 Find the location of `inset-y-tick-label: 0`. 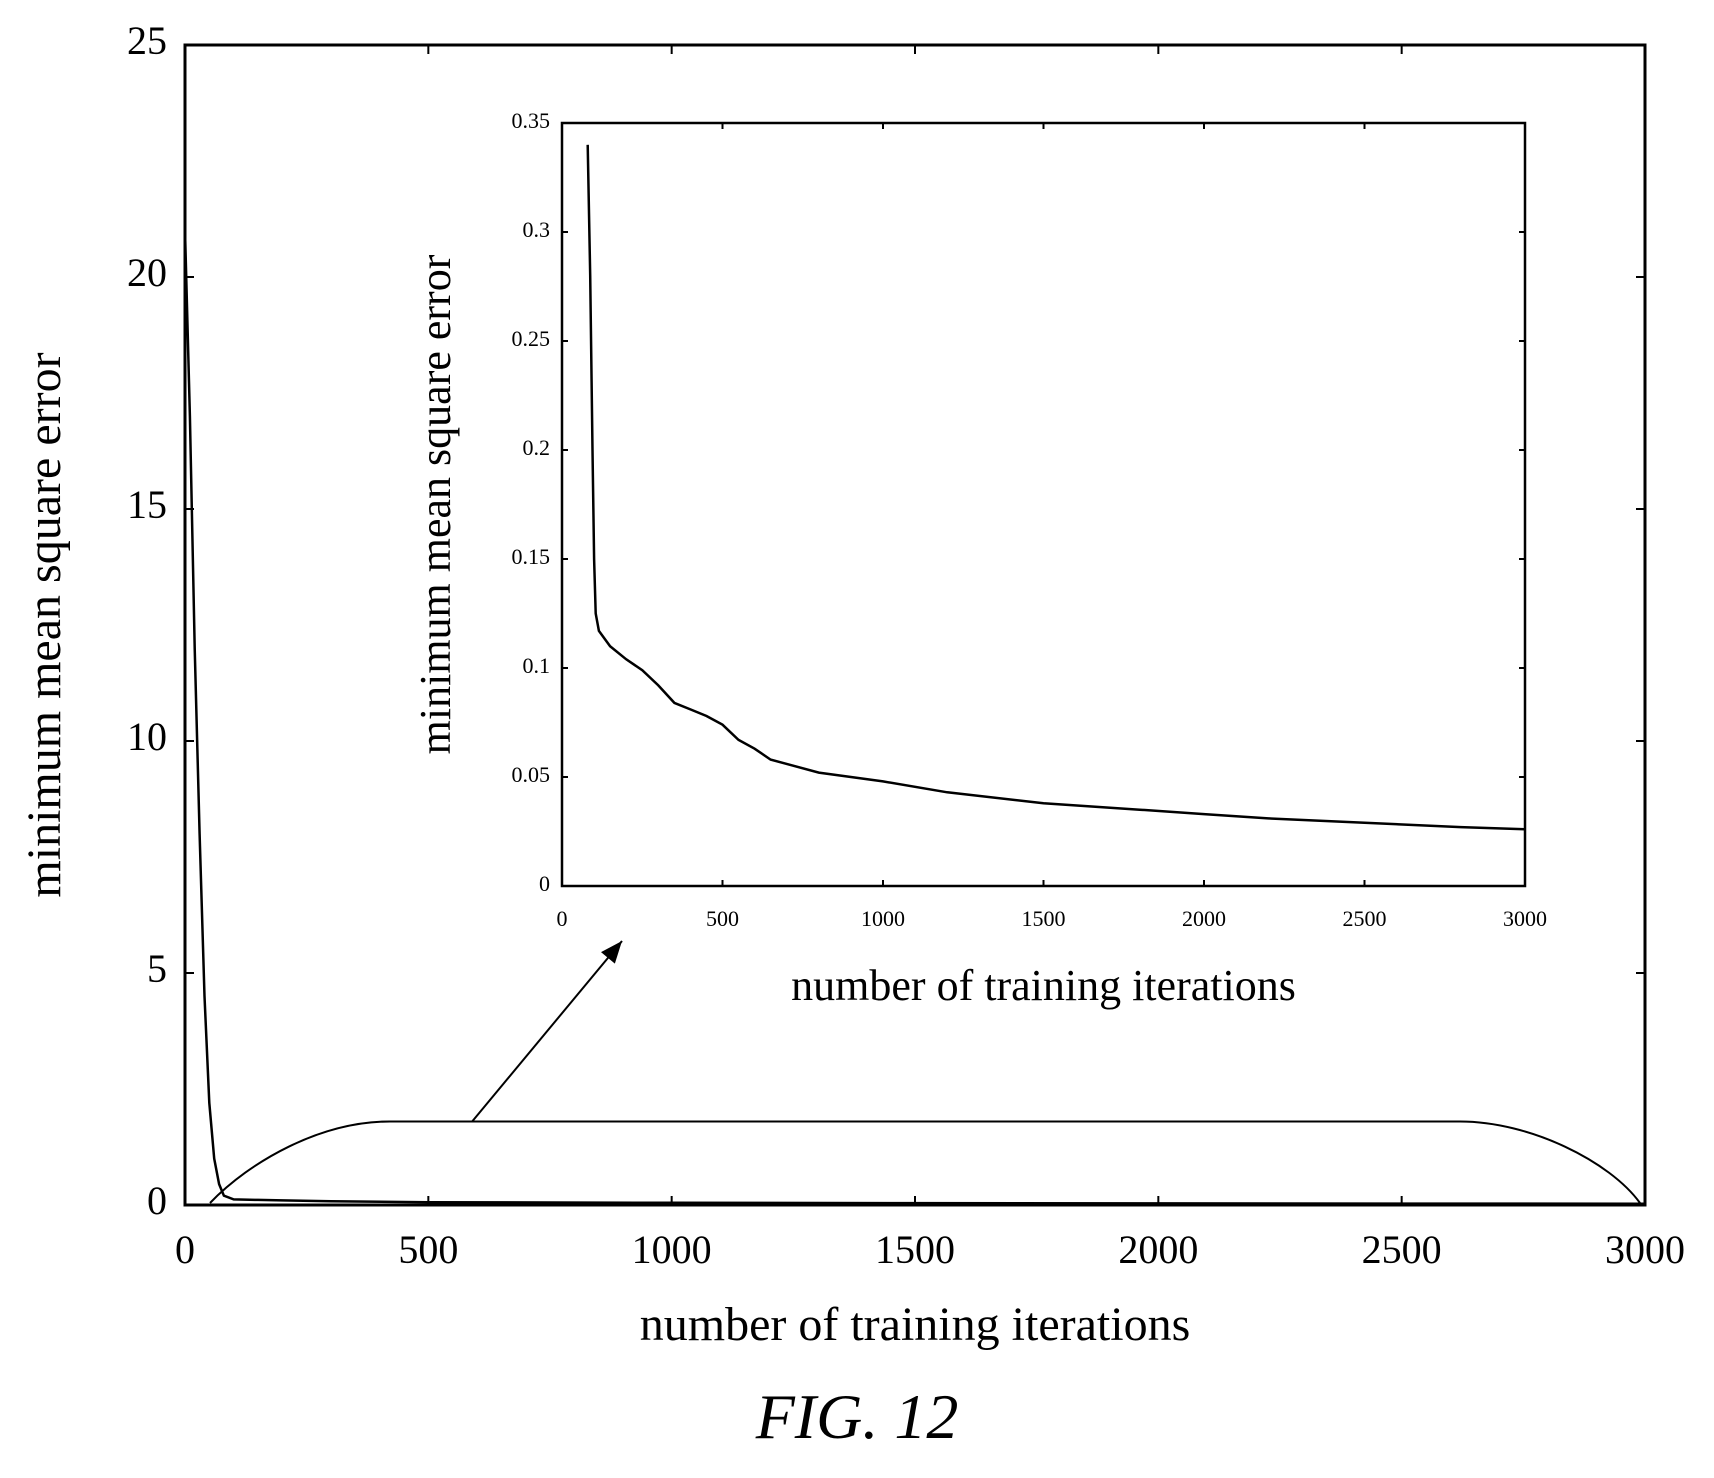

inset-y-tick-label: 0 is located at coordinates (544, 883).